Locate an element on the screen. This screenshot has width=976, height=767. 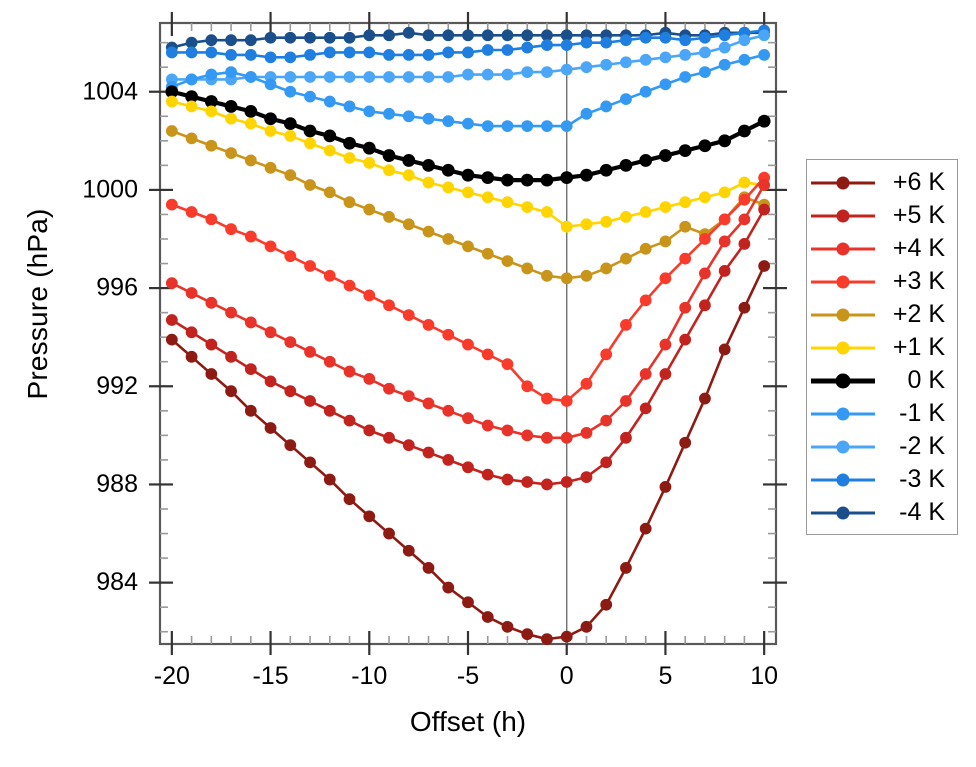
legend-item-0k: 0 K is located at coordinates (882, 380).